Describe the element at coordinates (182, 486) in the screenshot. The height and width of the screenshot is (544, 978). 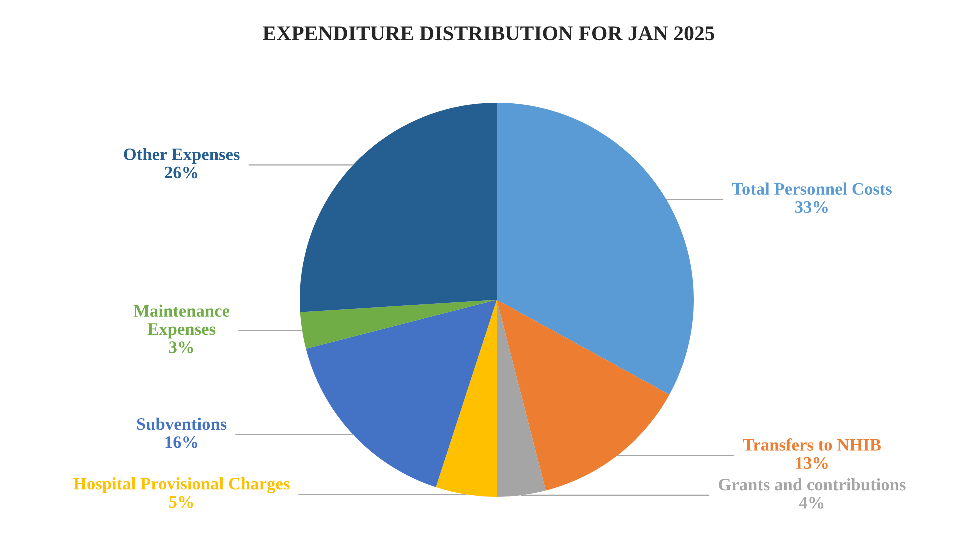
I see `slice-label: Hospital Provisional Charges` at that location.